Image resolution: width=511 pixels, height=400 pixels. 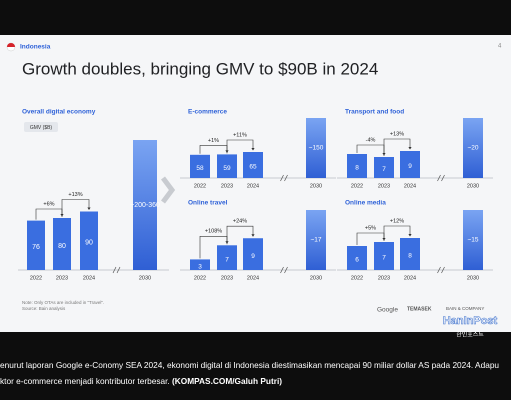 I want to click on panel-title: E-commerce, so click(x=207, y=112).